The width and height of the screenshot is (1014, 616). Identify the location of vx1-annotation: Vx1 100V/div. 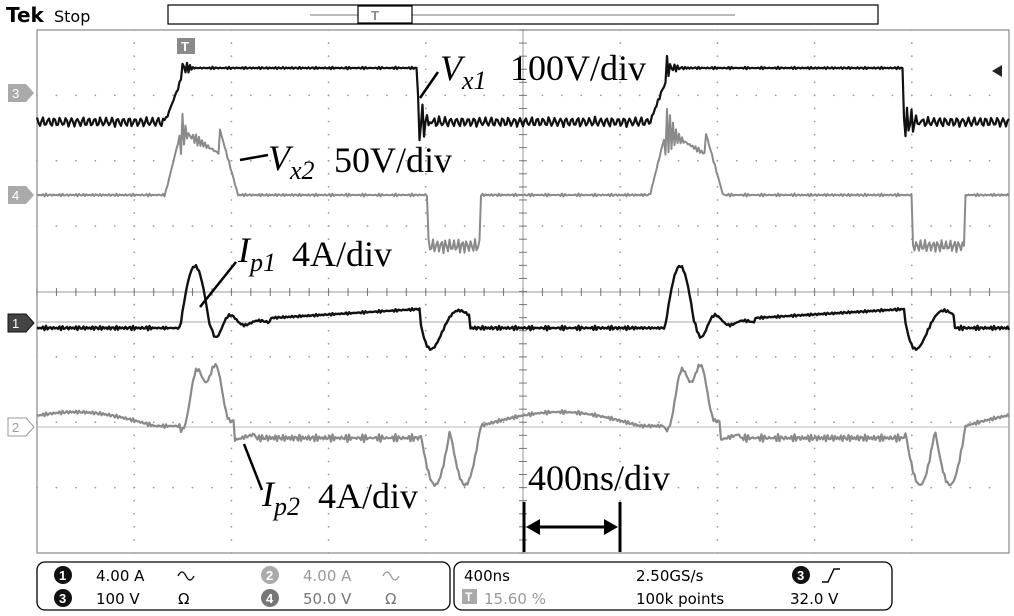
(532, 73).